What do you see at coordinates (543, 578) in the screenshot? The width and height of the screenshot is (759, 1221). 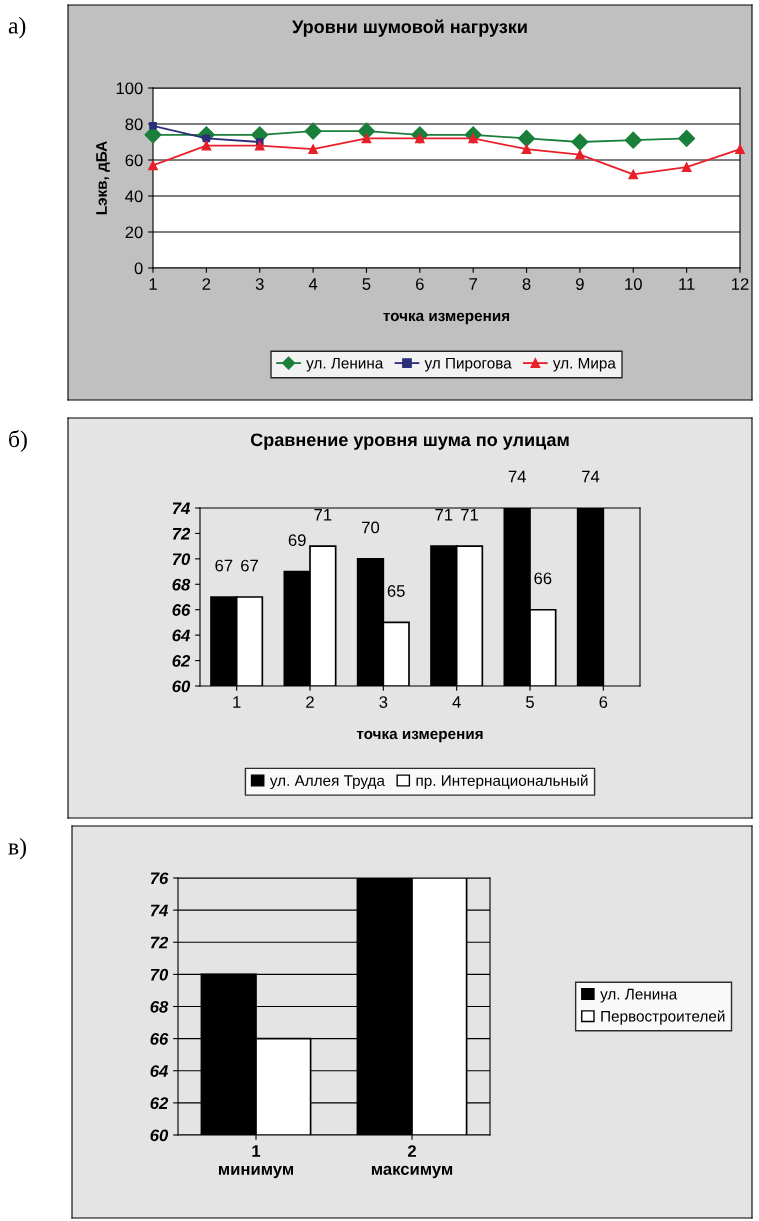 I see `data-label: 66` at bounding box center [543, 578].